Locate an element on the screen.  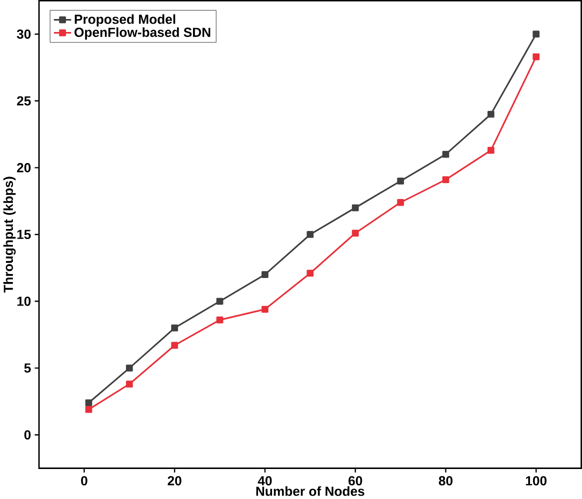
y-tick-label: 10 is located at coordinates (24, 301).